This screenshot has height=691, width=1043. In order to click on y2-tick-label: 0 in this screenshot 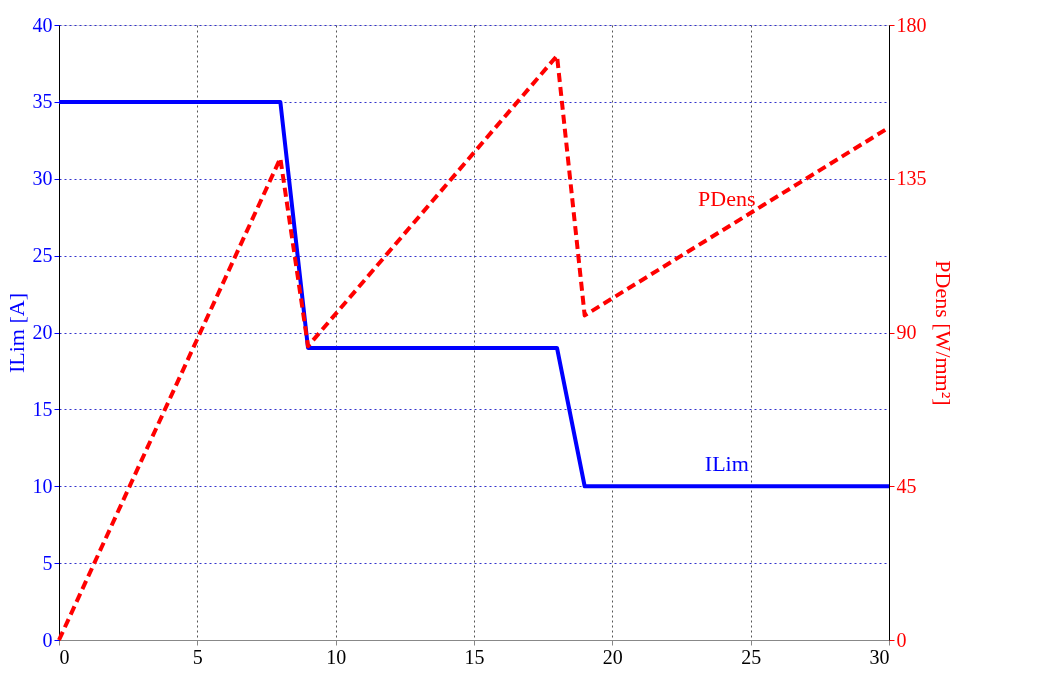, I will do `click(901, 639)`.